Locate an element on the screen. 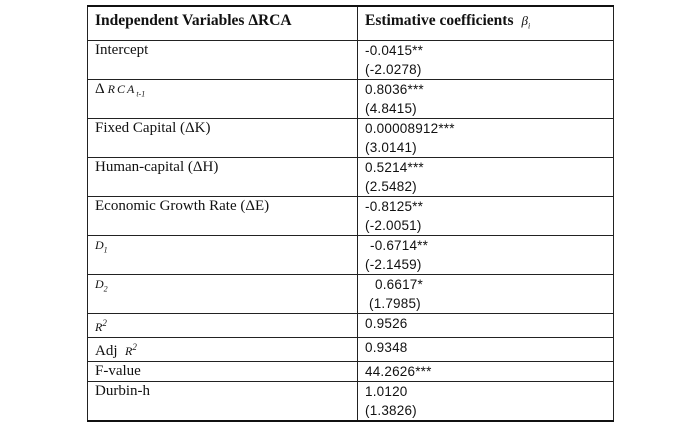 Image resolution: width=700 pixels, height=435 pixels. coef-value: -0.0415** is located at coordinates (394, 50).